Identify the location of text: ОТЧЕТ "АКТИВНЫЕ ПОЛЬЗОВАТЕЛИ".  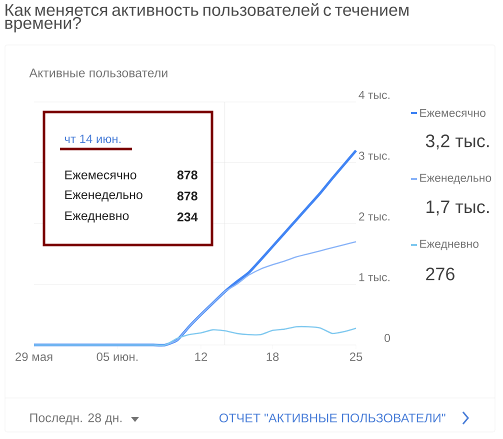
(333, 418).